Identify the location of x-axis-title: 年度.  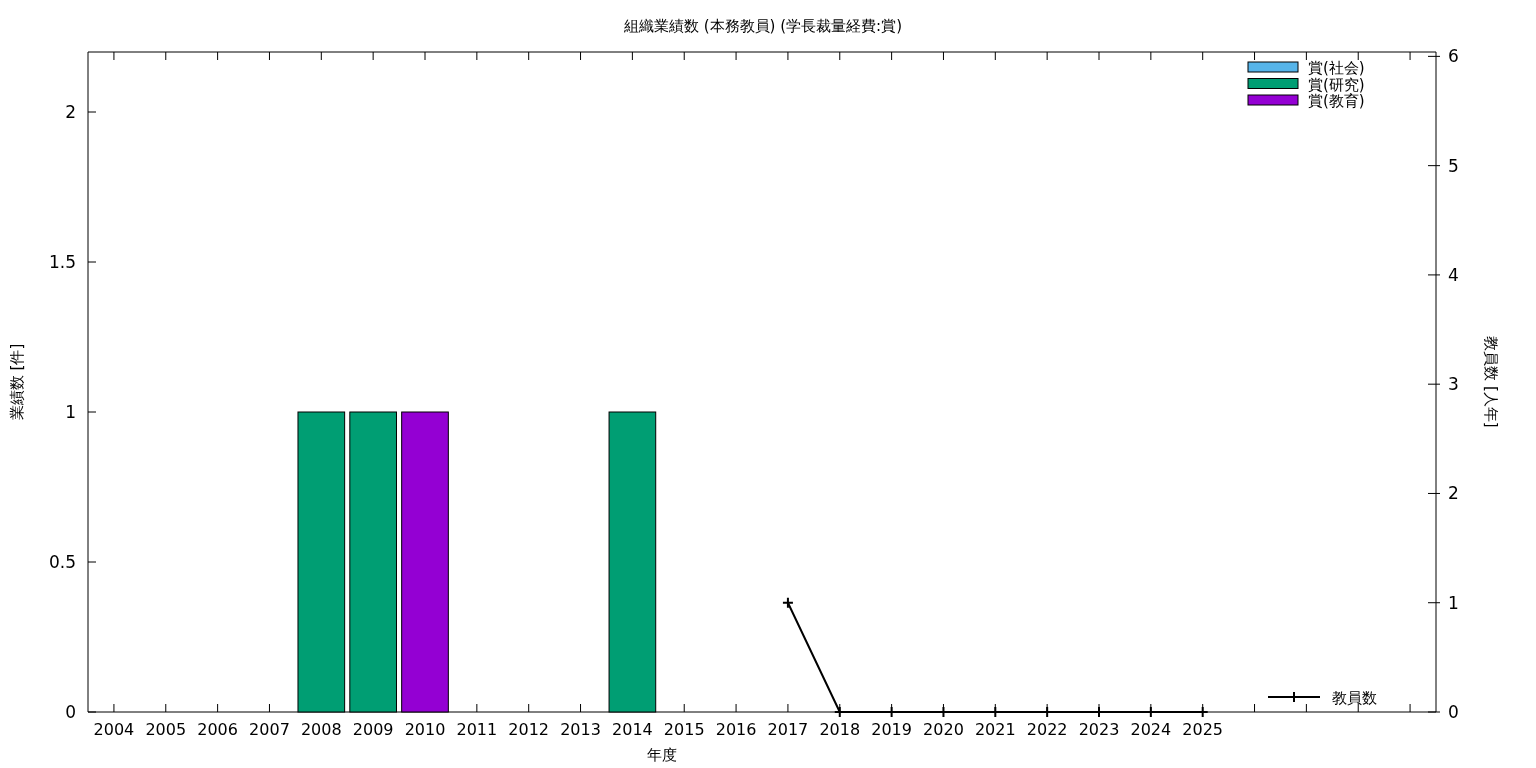
(662, 755).